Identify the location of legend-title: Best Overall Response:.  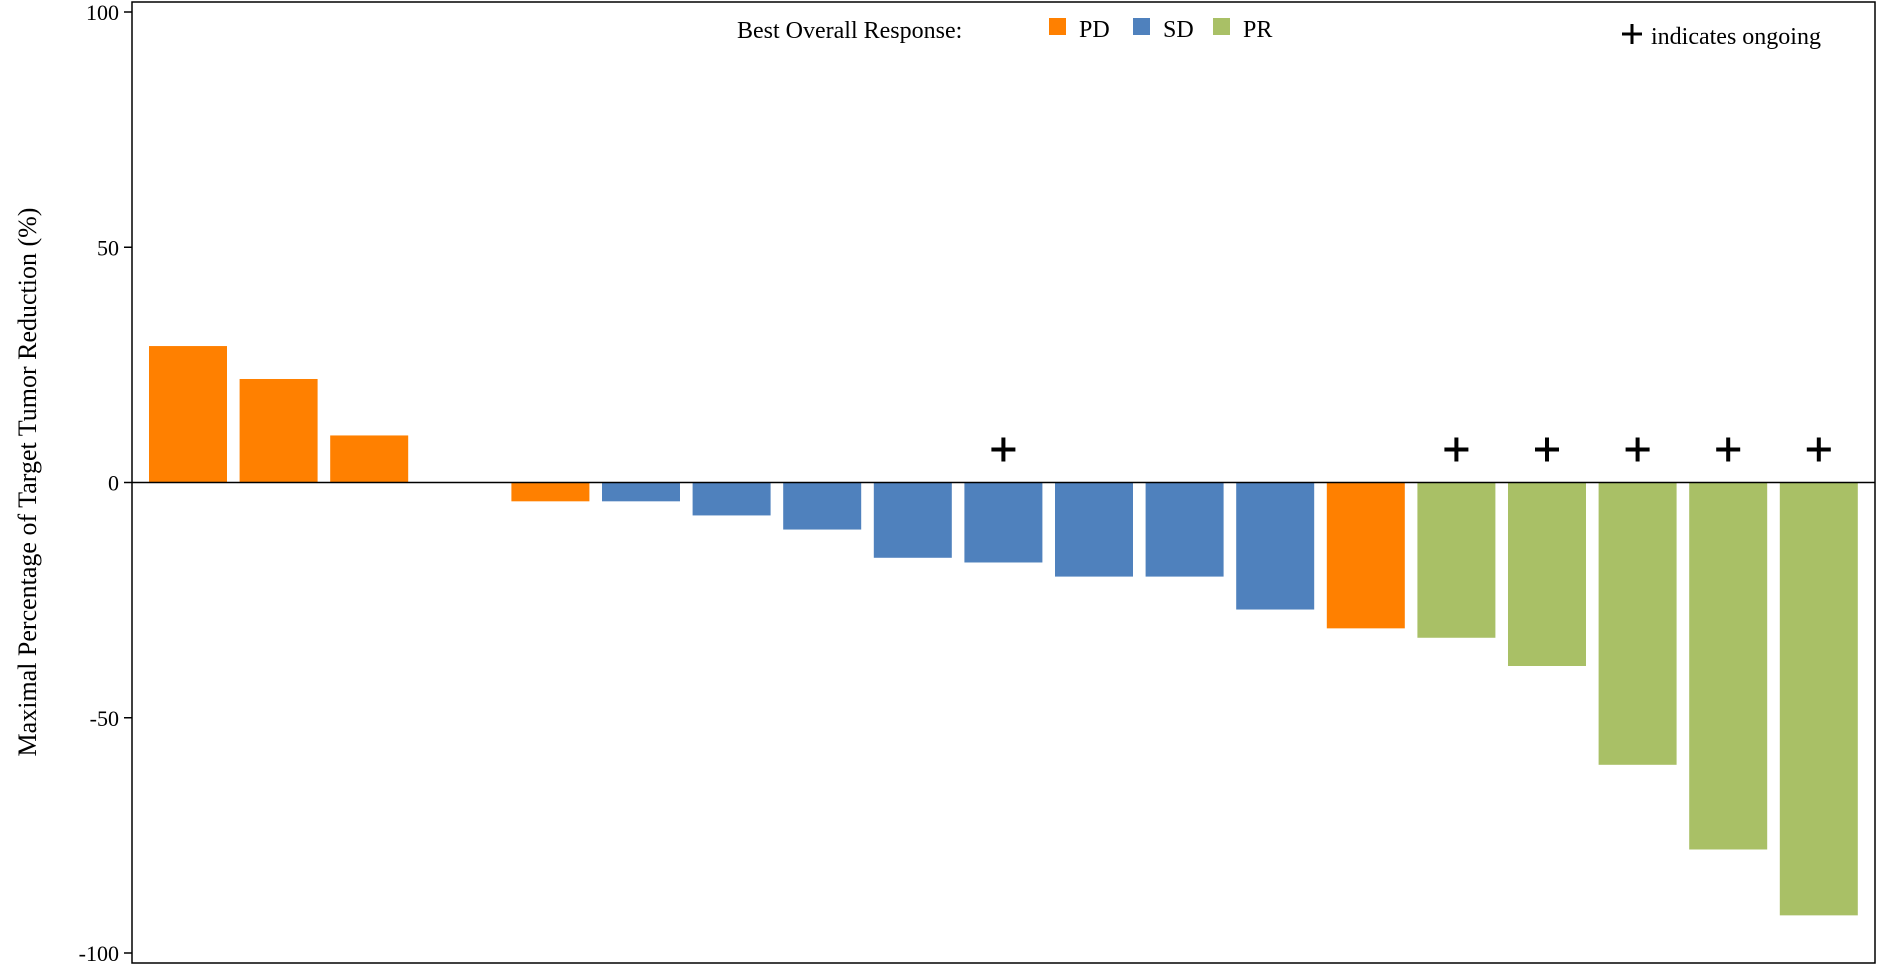
(849, 31).